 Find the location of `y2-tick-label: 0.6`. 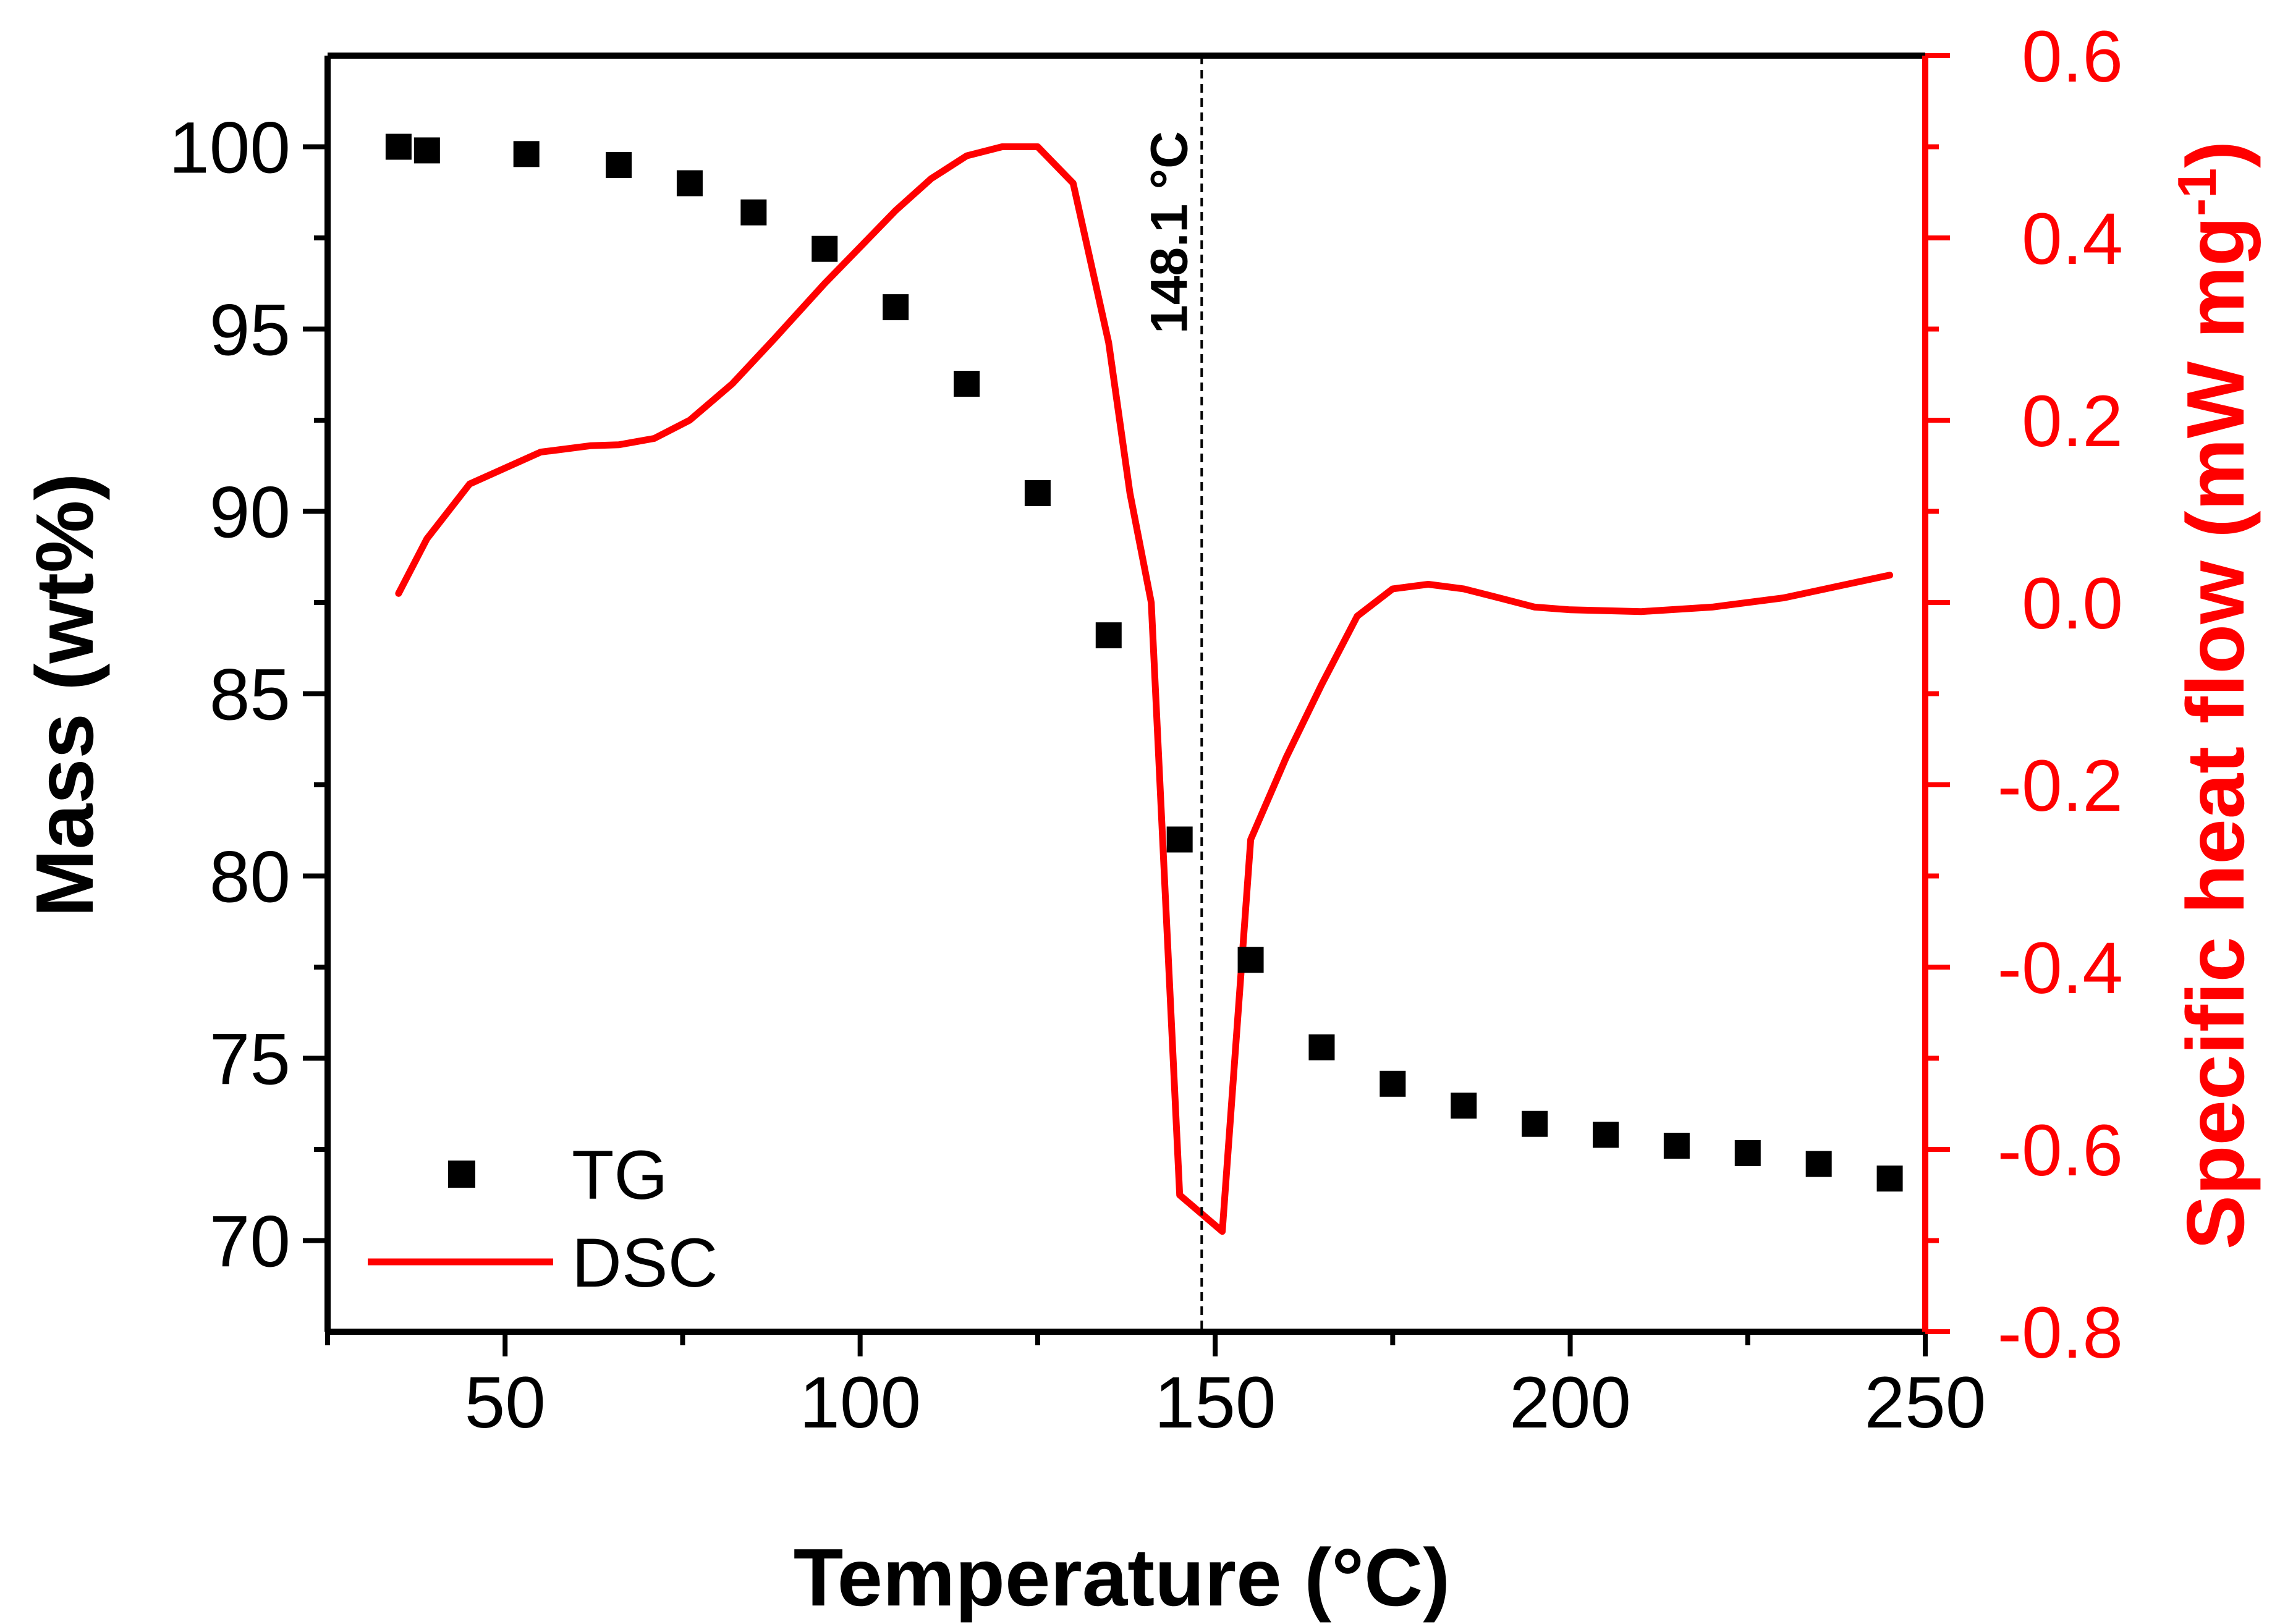

y2-tick-label: 0.6 is located at coordinates (2072, 57).